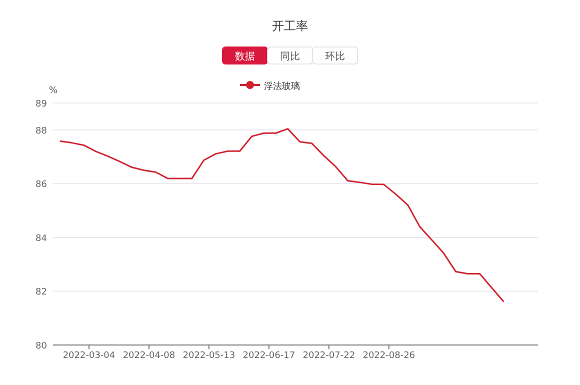 Image resolution: width=580 pixels, height=385 pixels. I want to click on x-tick-label: 2022-07-22, so click(329, 356).